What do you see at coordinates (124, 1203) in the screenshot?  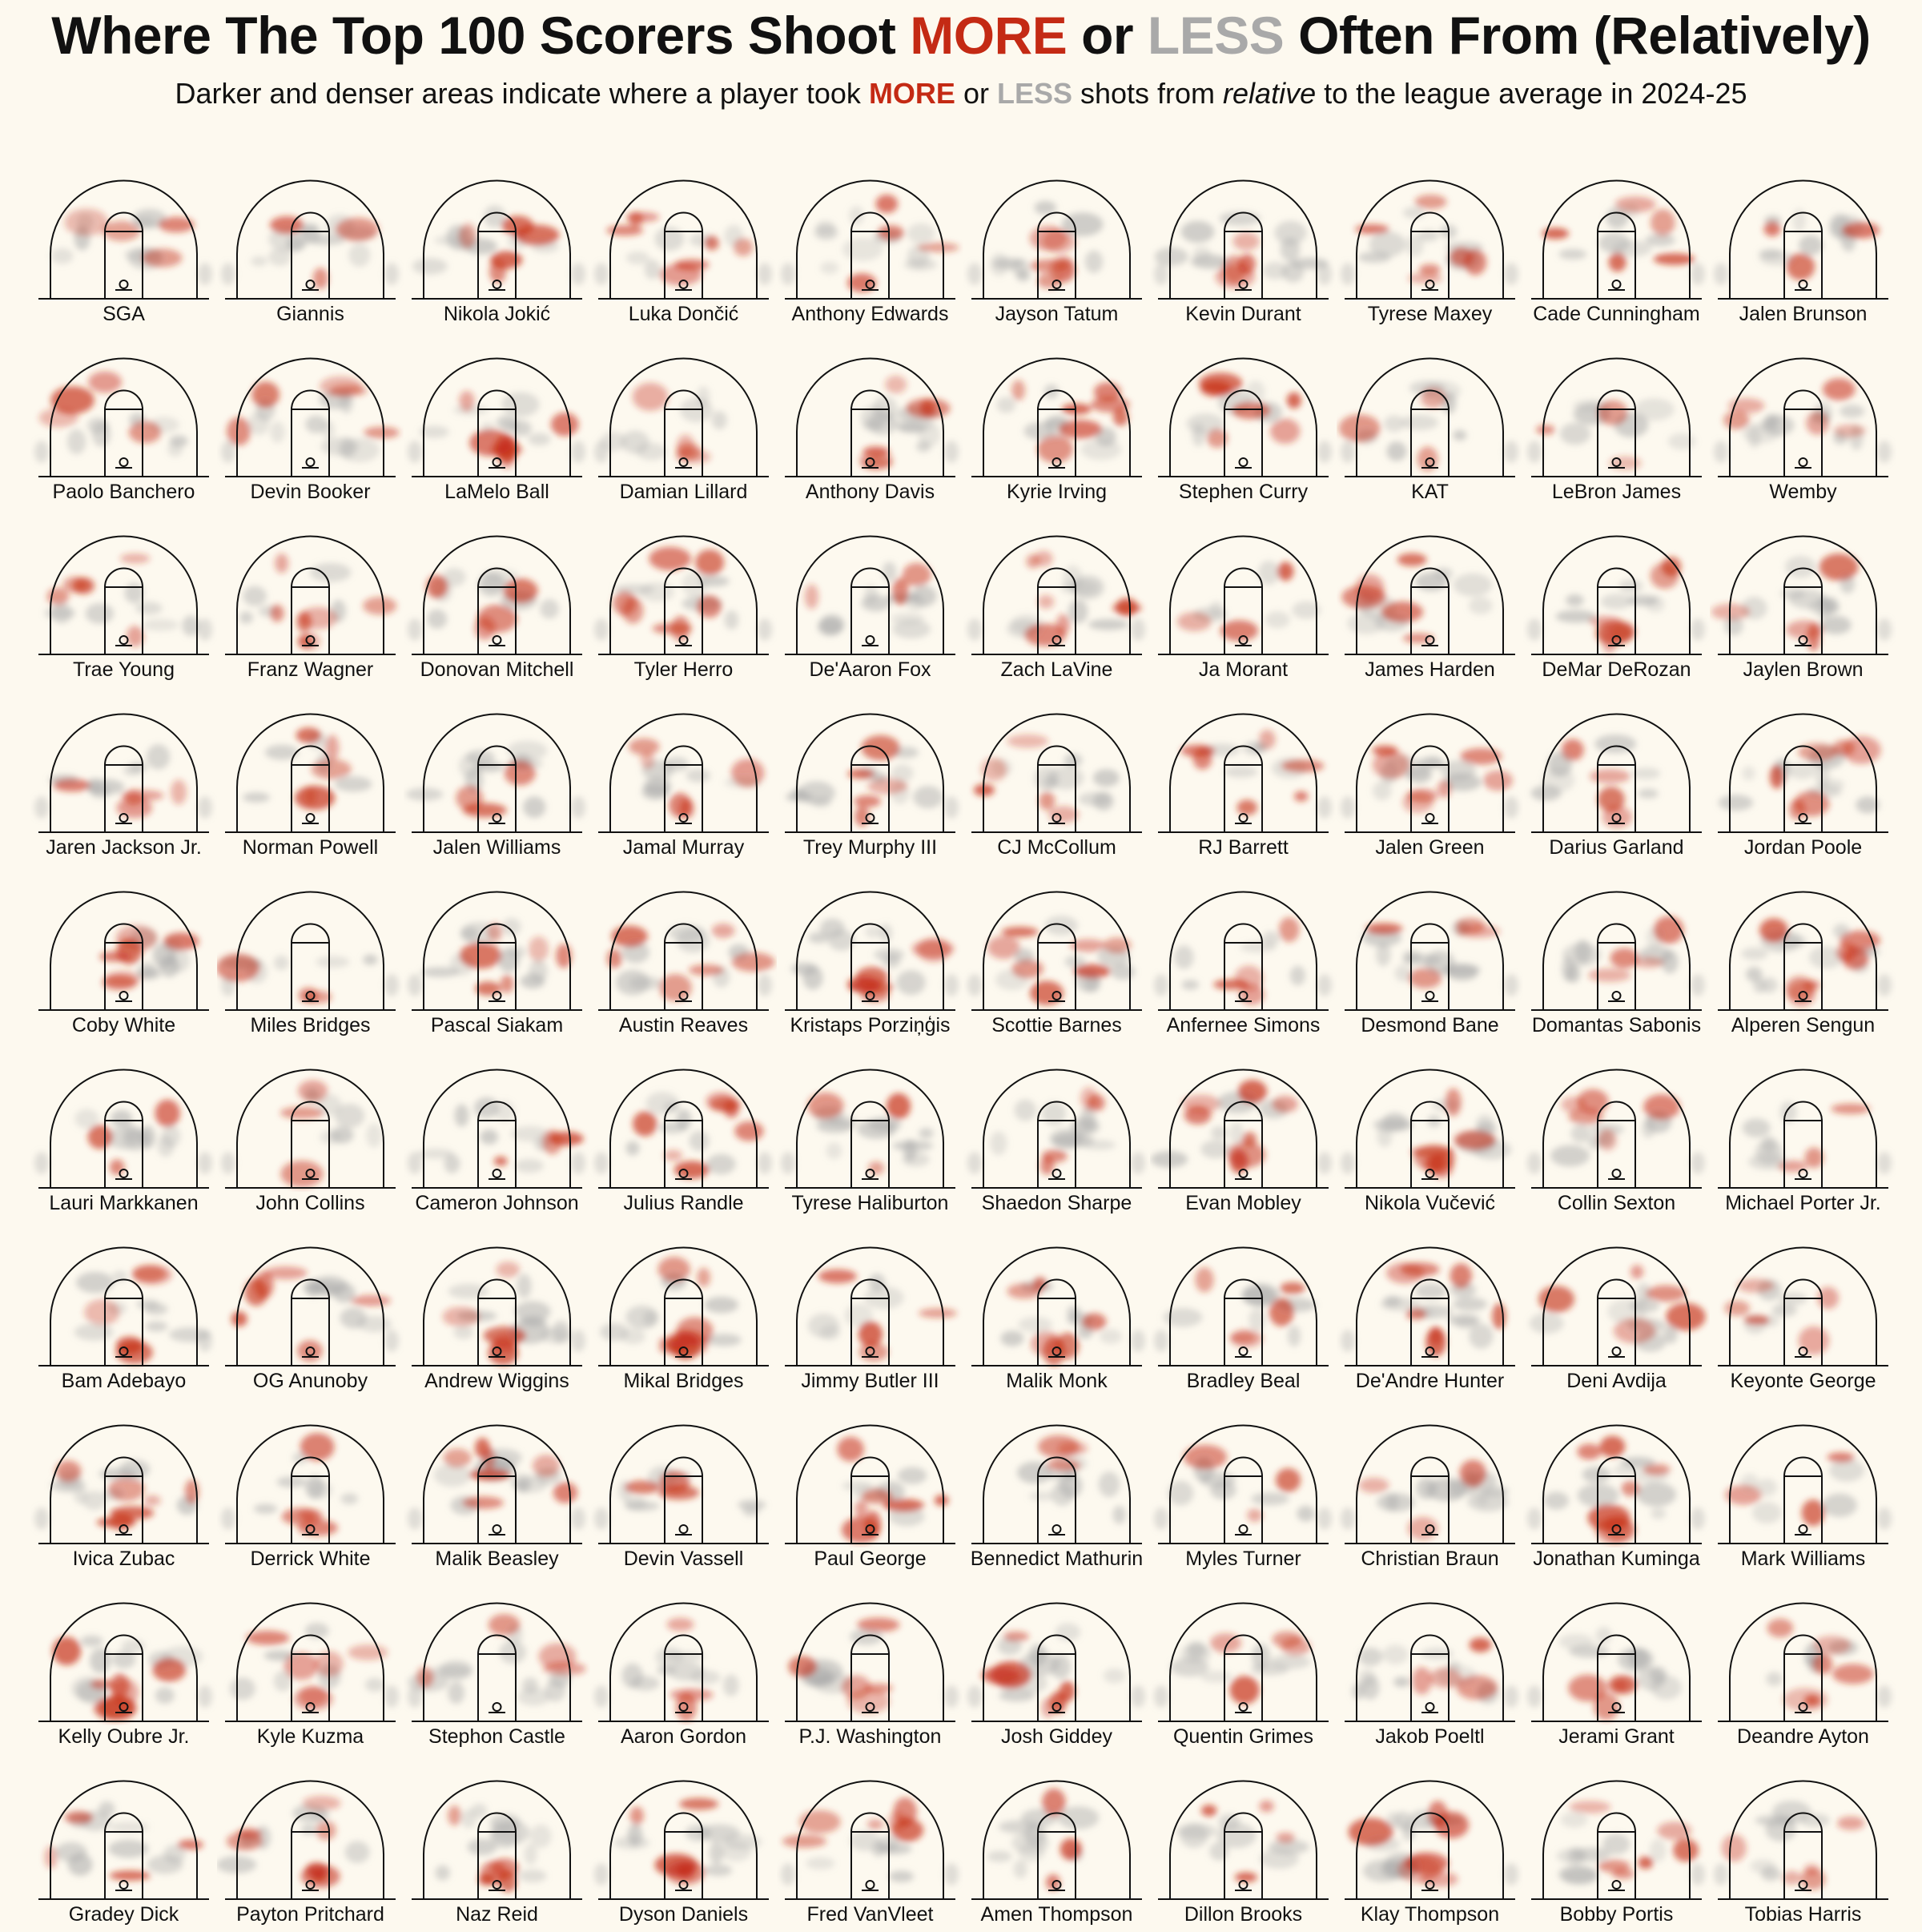 I see `player-name: Lauri Markkanen` at bounding box center [124, 1203].